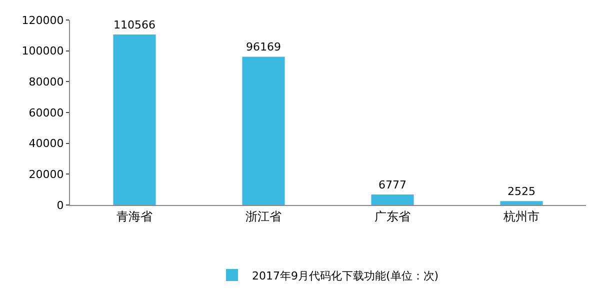 The width and height of the screenshot is (606, 302). What do you see at coordinates (46, 82) in the screenshot?
I see `y-tick-label: 80000` at bounding box center [46, 82].